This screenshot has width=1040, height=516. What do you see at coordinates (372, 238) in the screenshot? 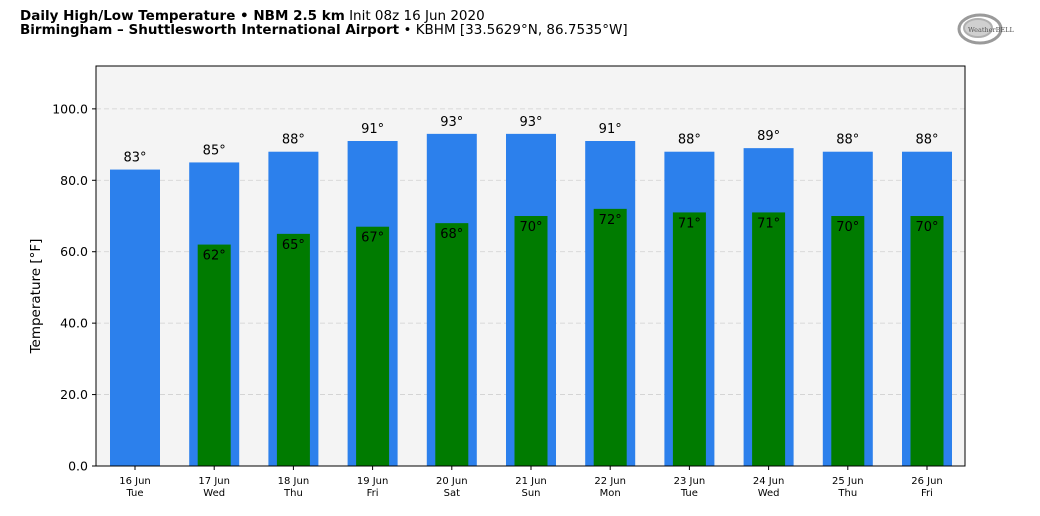
I see `low-temp-label: 67°` at bounding box center [372, 238].